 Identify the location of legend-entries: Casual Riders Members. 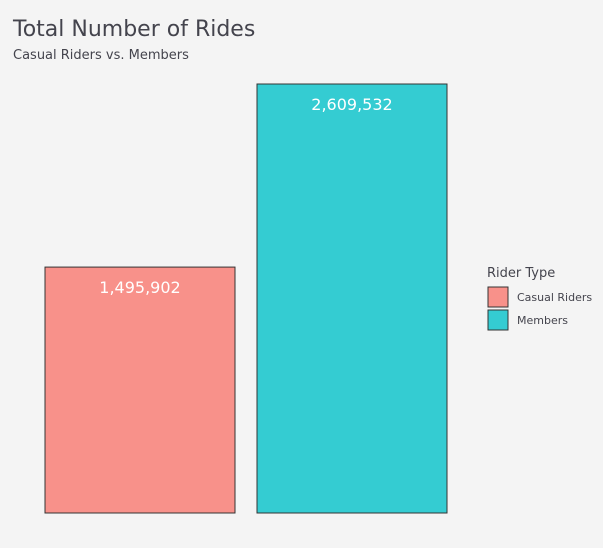
(539, 308).